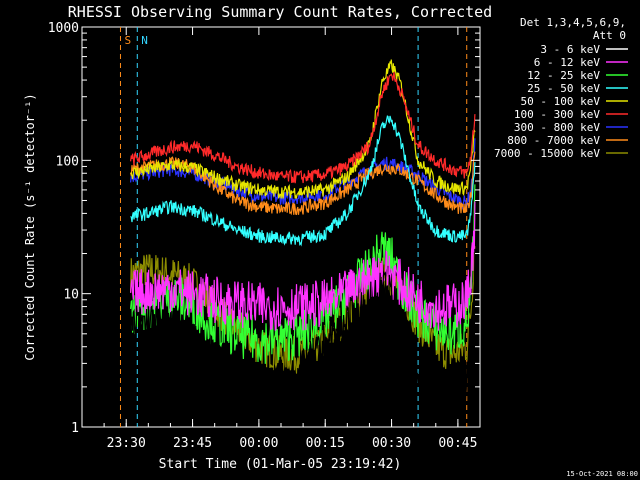  Describe the element at coordinates (67, 161) in the screenshot. I see `y-tick-label-2: 100` at that location.